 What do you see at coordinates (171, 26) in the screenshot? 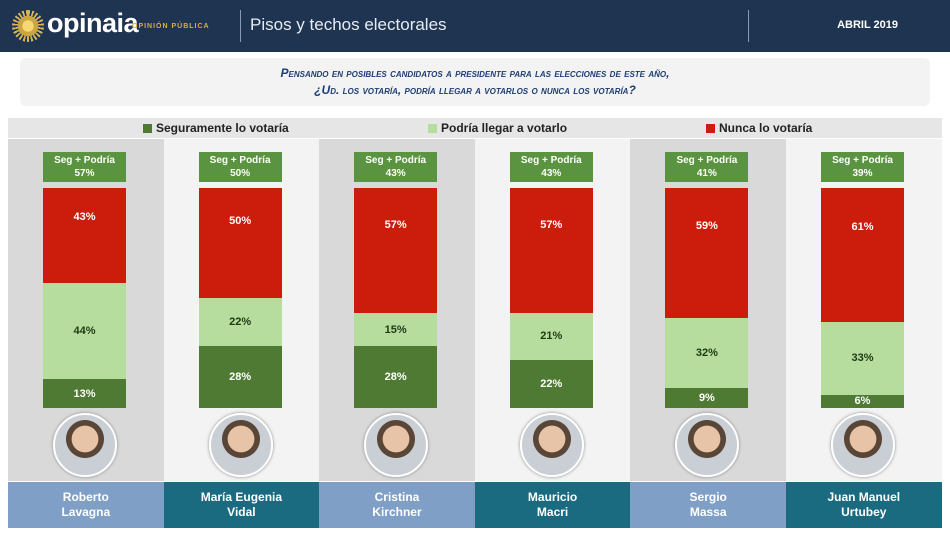
I see `brand-subtitle: OPINIÓN PÚBLICA` at bounding box center [171, 26].